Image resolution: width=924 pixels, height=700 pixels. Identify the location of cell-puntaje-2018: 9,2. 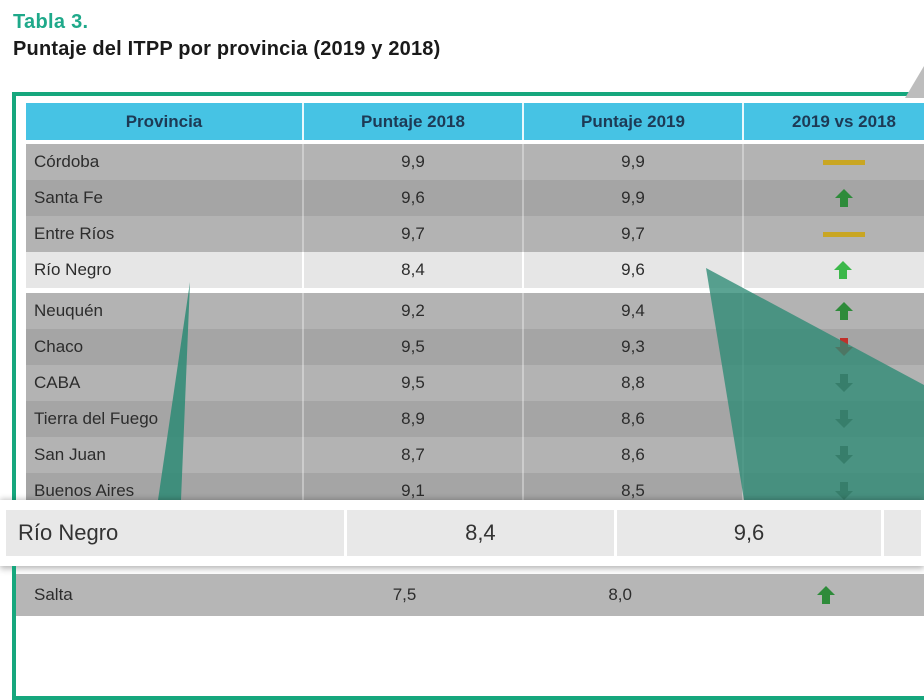
(414, 311).